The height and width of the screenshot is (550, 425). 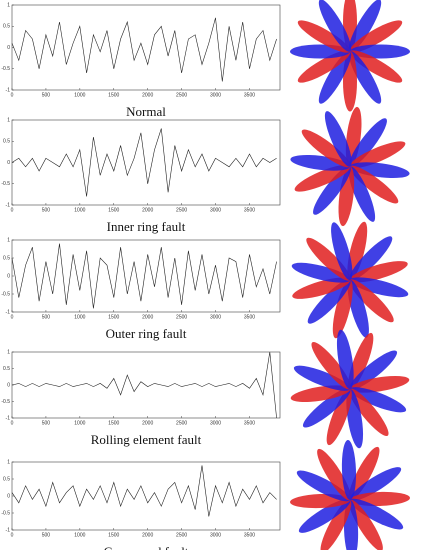 What do you see at coordinates (146, 547) in the screenshot?
I see `panel-caption: Compound fault` at bounding box center [146, 547].